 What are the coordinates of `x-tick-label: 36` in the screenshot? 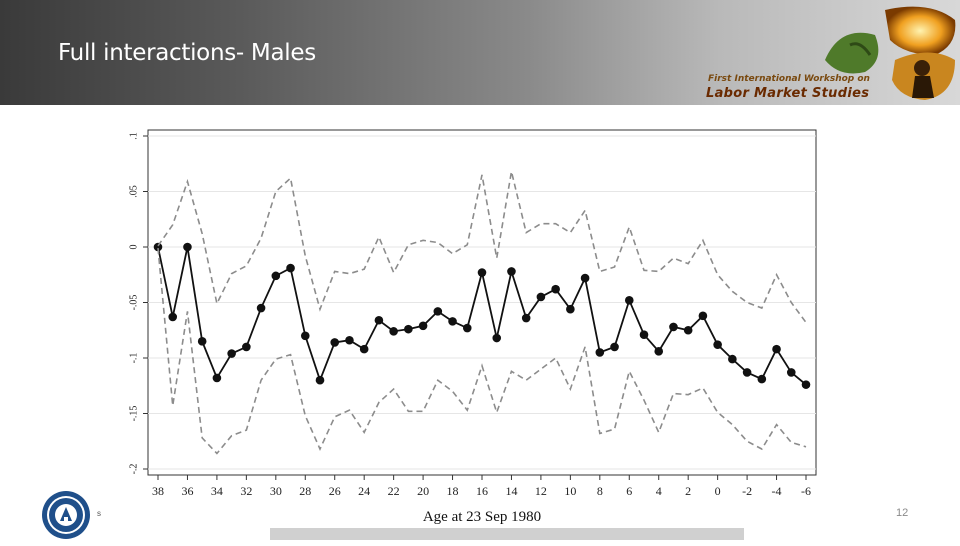 It's located at (187, 491).